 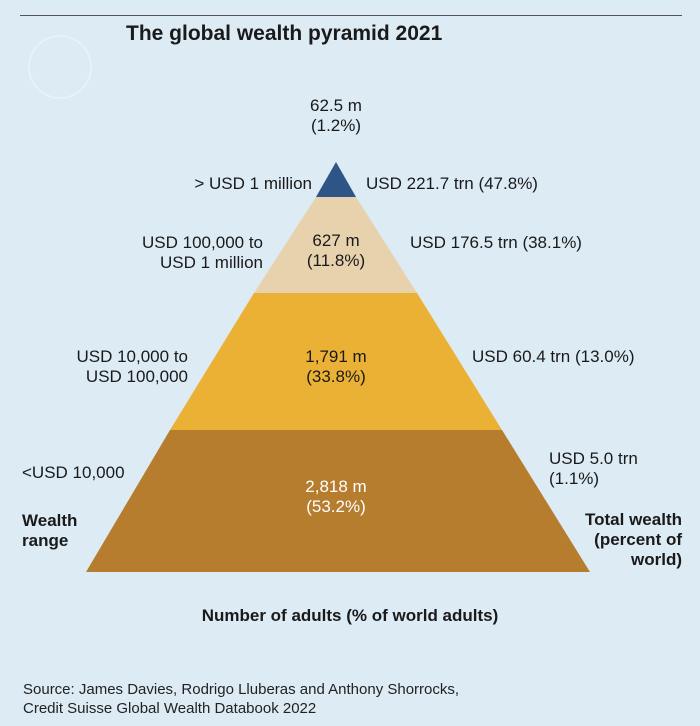 I want to click on tier-0-adults: 62.5 m (1.2%), so click(x=336, y=115).